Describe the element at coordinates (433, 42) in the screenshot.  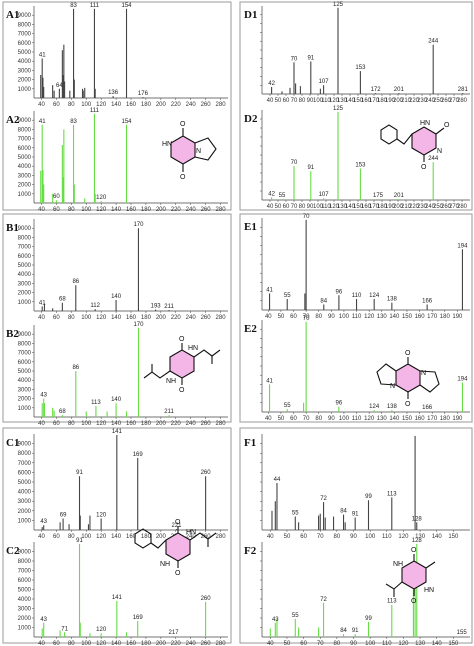
I see `peak-label: 244` at that location.